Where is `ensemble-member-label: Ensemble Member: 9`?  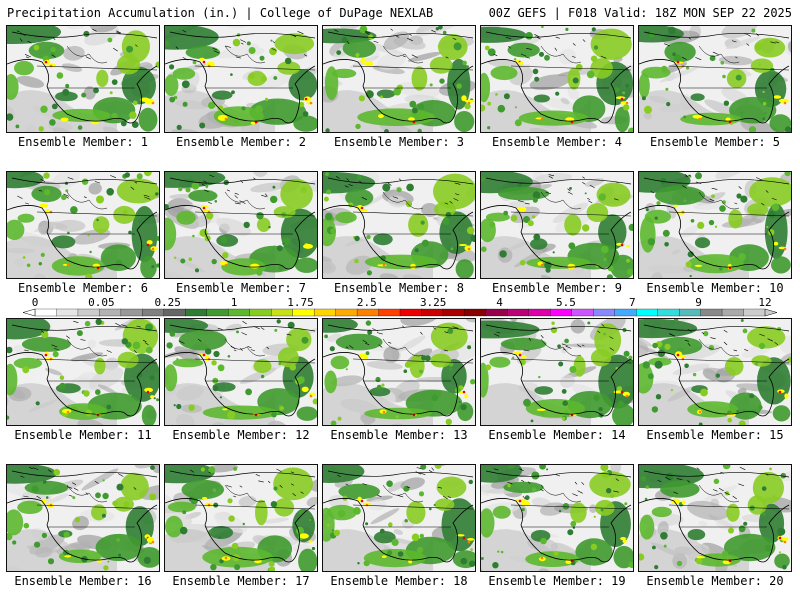
ensemble-member-label: Ensemble Member: 9 is located at coordinates (557, 288).